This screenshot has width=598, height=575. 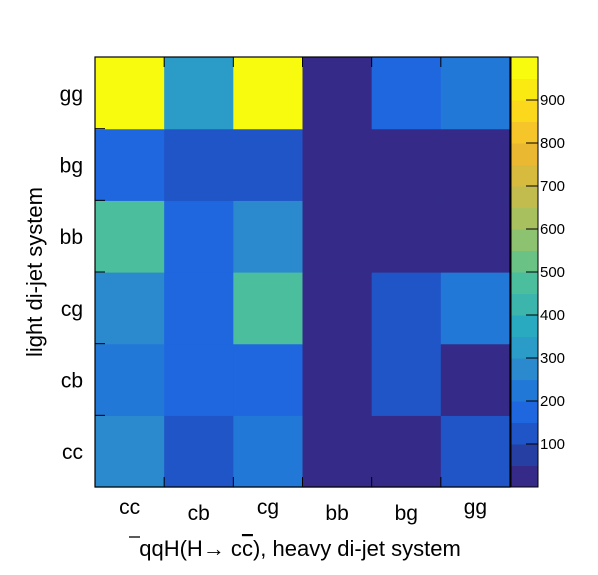 What do you see at coordinates (552, 186) in the screenshot?
I see `color-scale-label-700: 700` at bounding box center [552, 186].